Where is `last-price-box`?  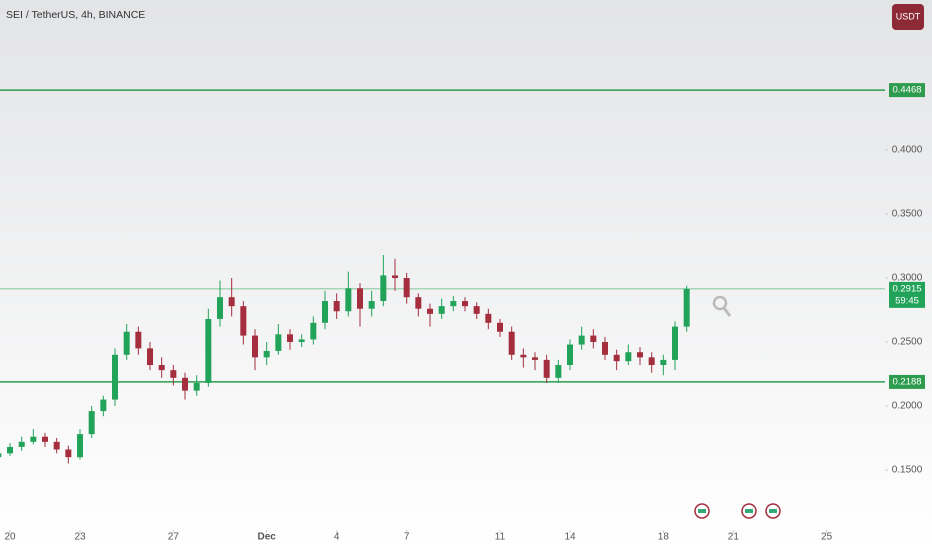 last-price-box is located at coordinates (907, 294).